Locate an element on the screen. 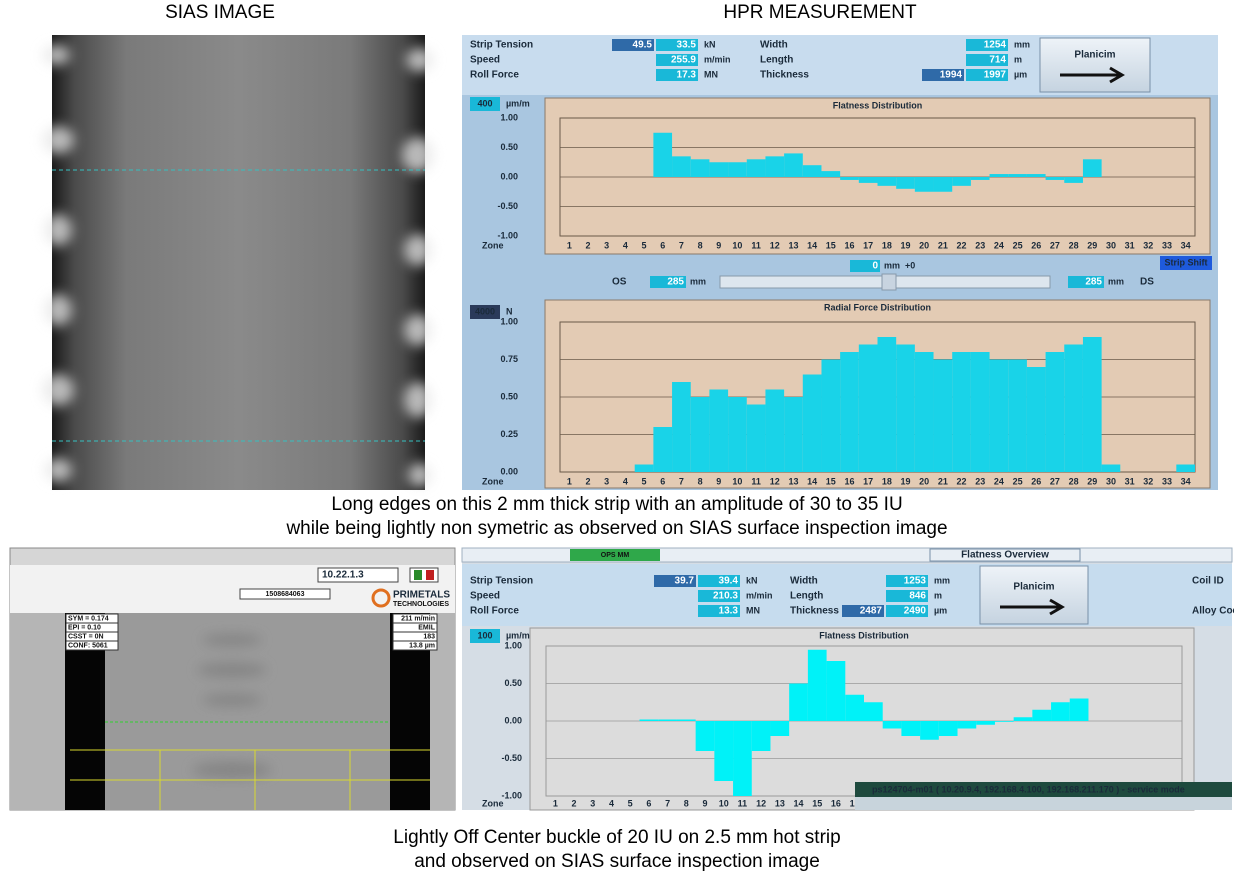 This screenshot has height=877, width=1234. zone-label: 22 is located at coordinates (962, 481).